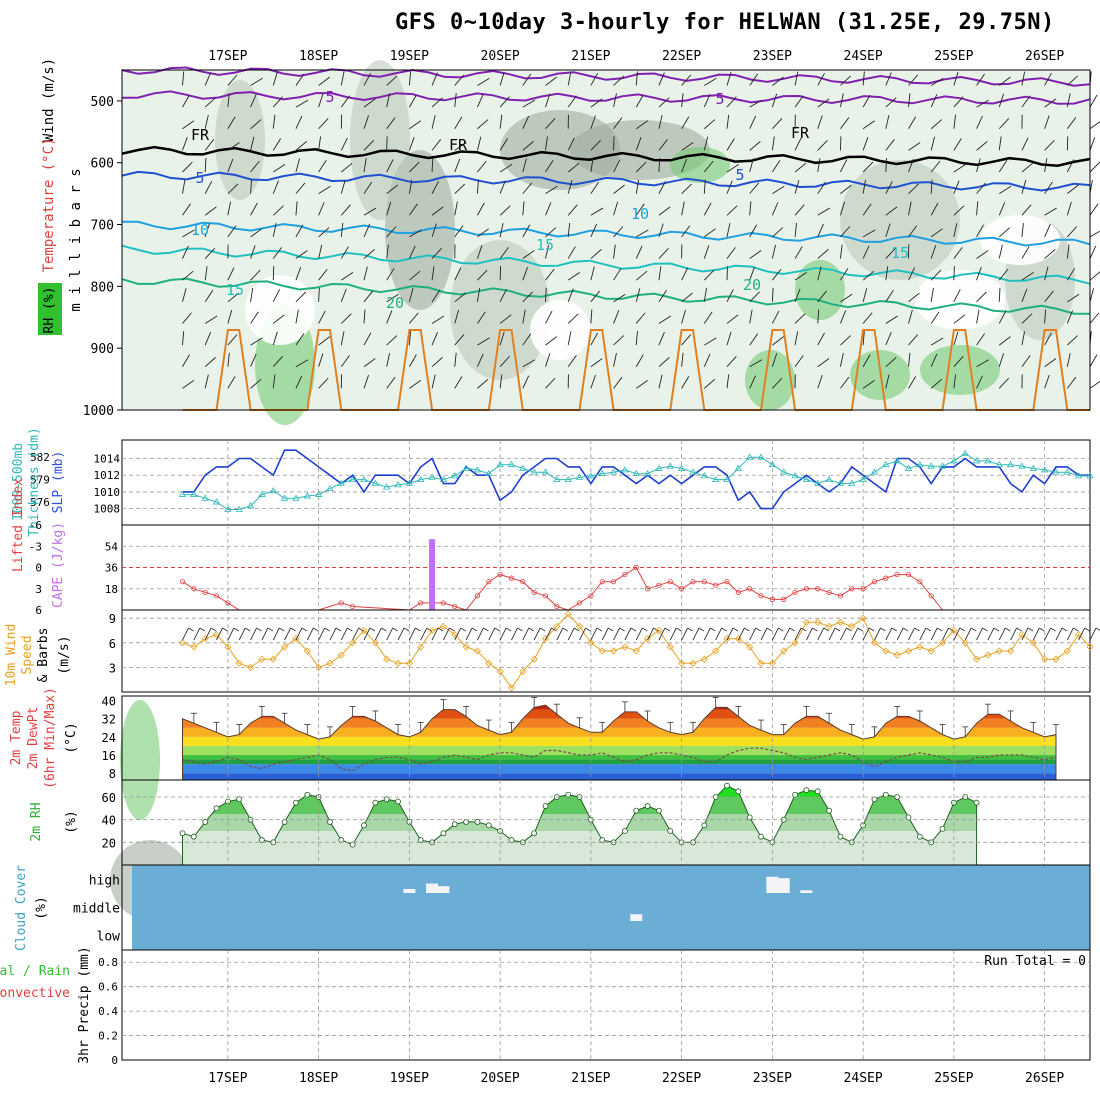 The image size is (1100, 1100). I want to click on cape-tick: 18, so click(111, 589).